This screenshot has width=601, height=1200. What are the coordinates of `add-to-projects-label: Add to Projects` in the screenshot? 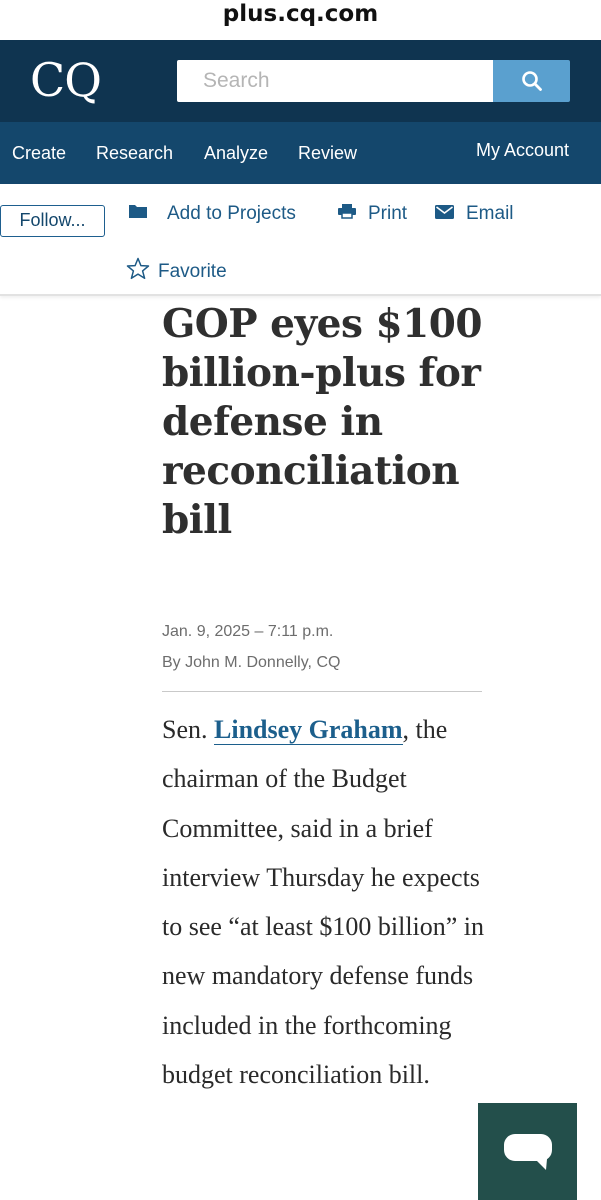 It's located at (231, 213).